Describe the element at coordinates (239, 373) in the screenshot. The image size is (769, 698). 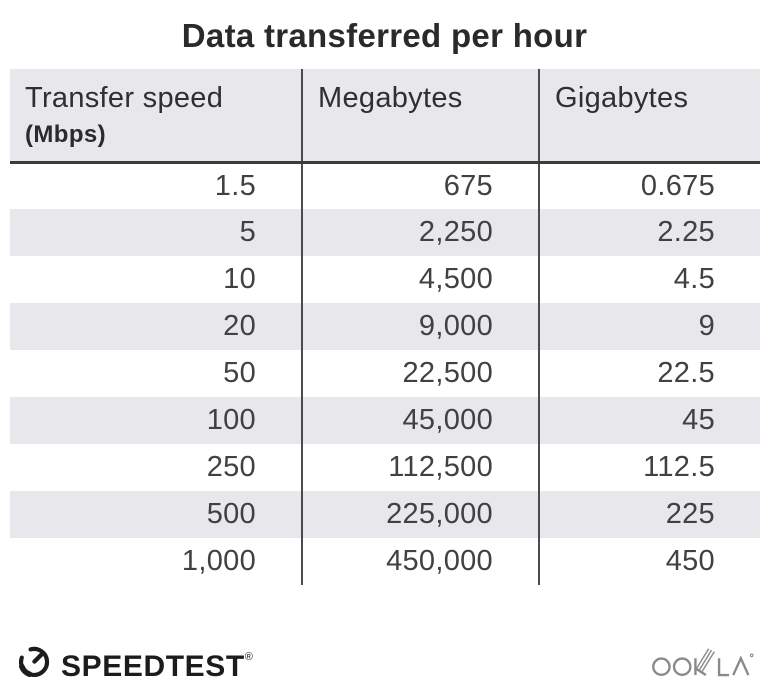
I see `cell-speed-mbps: 50` at that location.